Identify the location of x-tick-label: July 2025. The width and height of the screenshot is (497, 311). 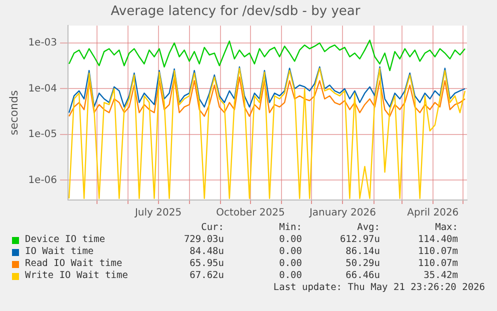
(158, 213).